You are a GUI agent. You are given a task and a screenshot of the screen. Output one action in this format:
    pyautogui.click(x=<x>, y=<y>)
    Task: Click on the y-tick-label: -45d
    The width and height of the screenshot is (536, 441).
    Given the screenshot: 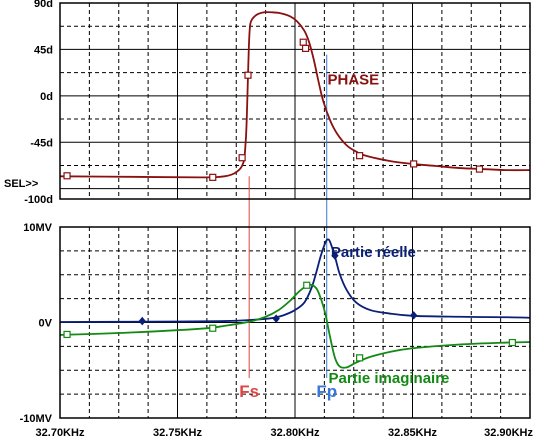 What is the action you would take?
    pyautogui.click(x=41, y=143)
    